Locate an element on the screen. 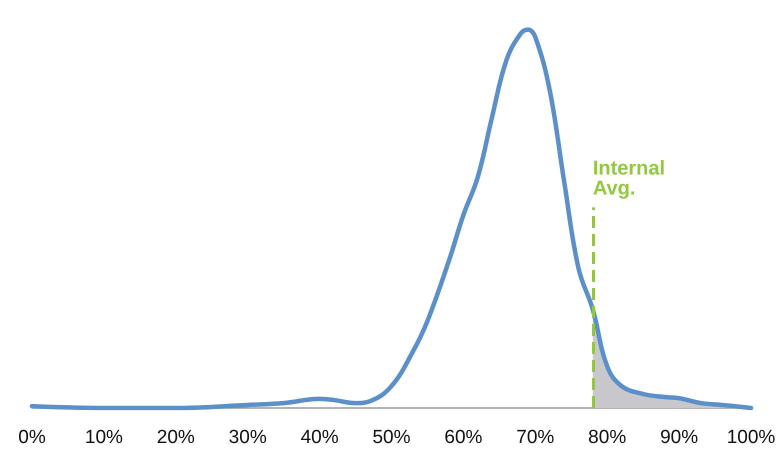  x-tick-label: 80% is located at coordinates (607, 437).